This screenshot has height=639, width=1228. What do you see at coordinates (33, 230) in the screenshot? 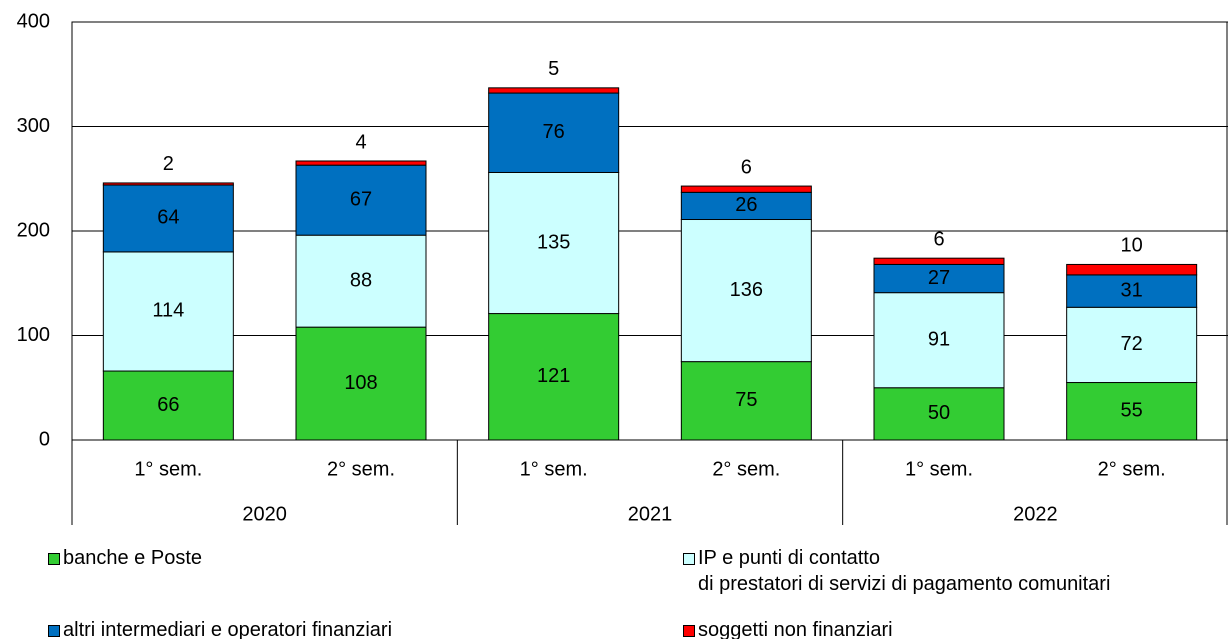
I see `y-tick-label: 200` at bounding box center [33, 230].